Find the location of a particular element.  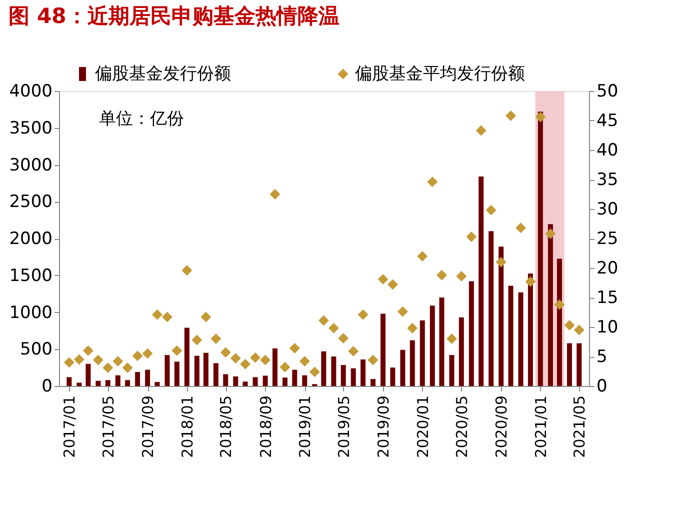

y2-tick-label: 35 is located at coordinates (607, 180).